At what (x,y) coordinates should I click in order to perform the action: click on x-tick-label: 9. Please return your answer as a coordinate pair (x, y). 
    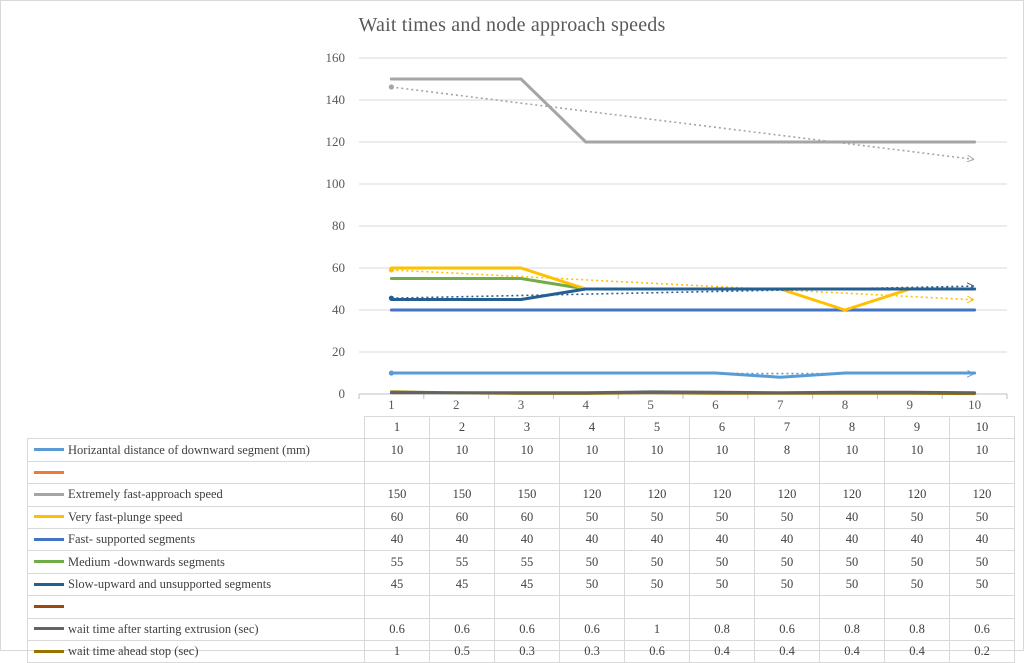
    Looking at the image, I should click on (910, 404).